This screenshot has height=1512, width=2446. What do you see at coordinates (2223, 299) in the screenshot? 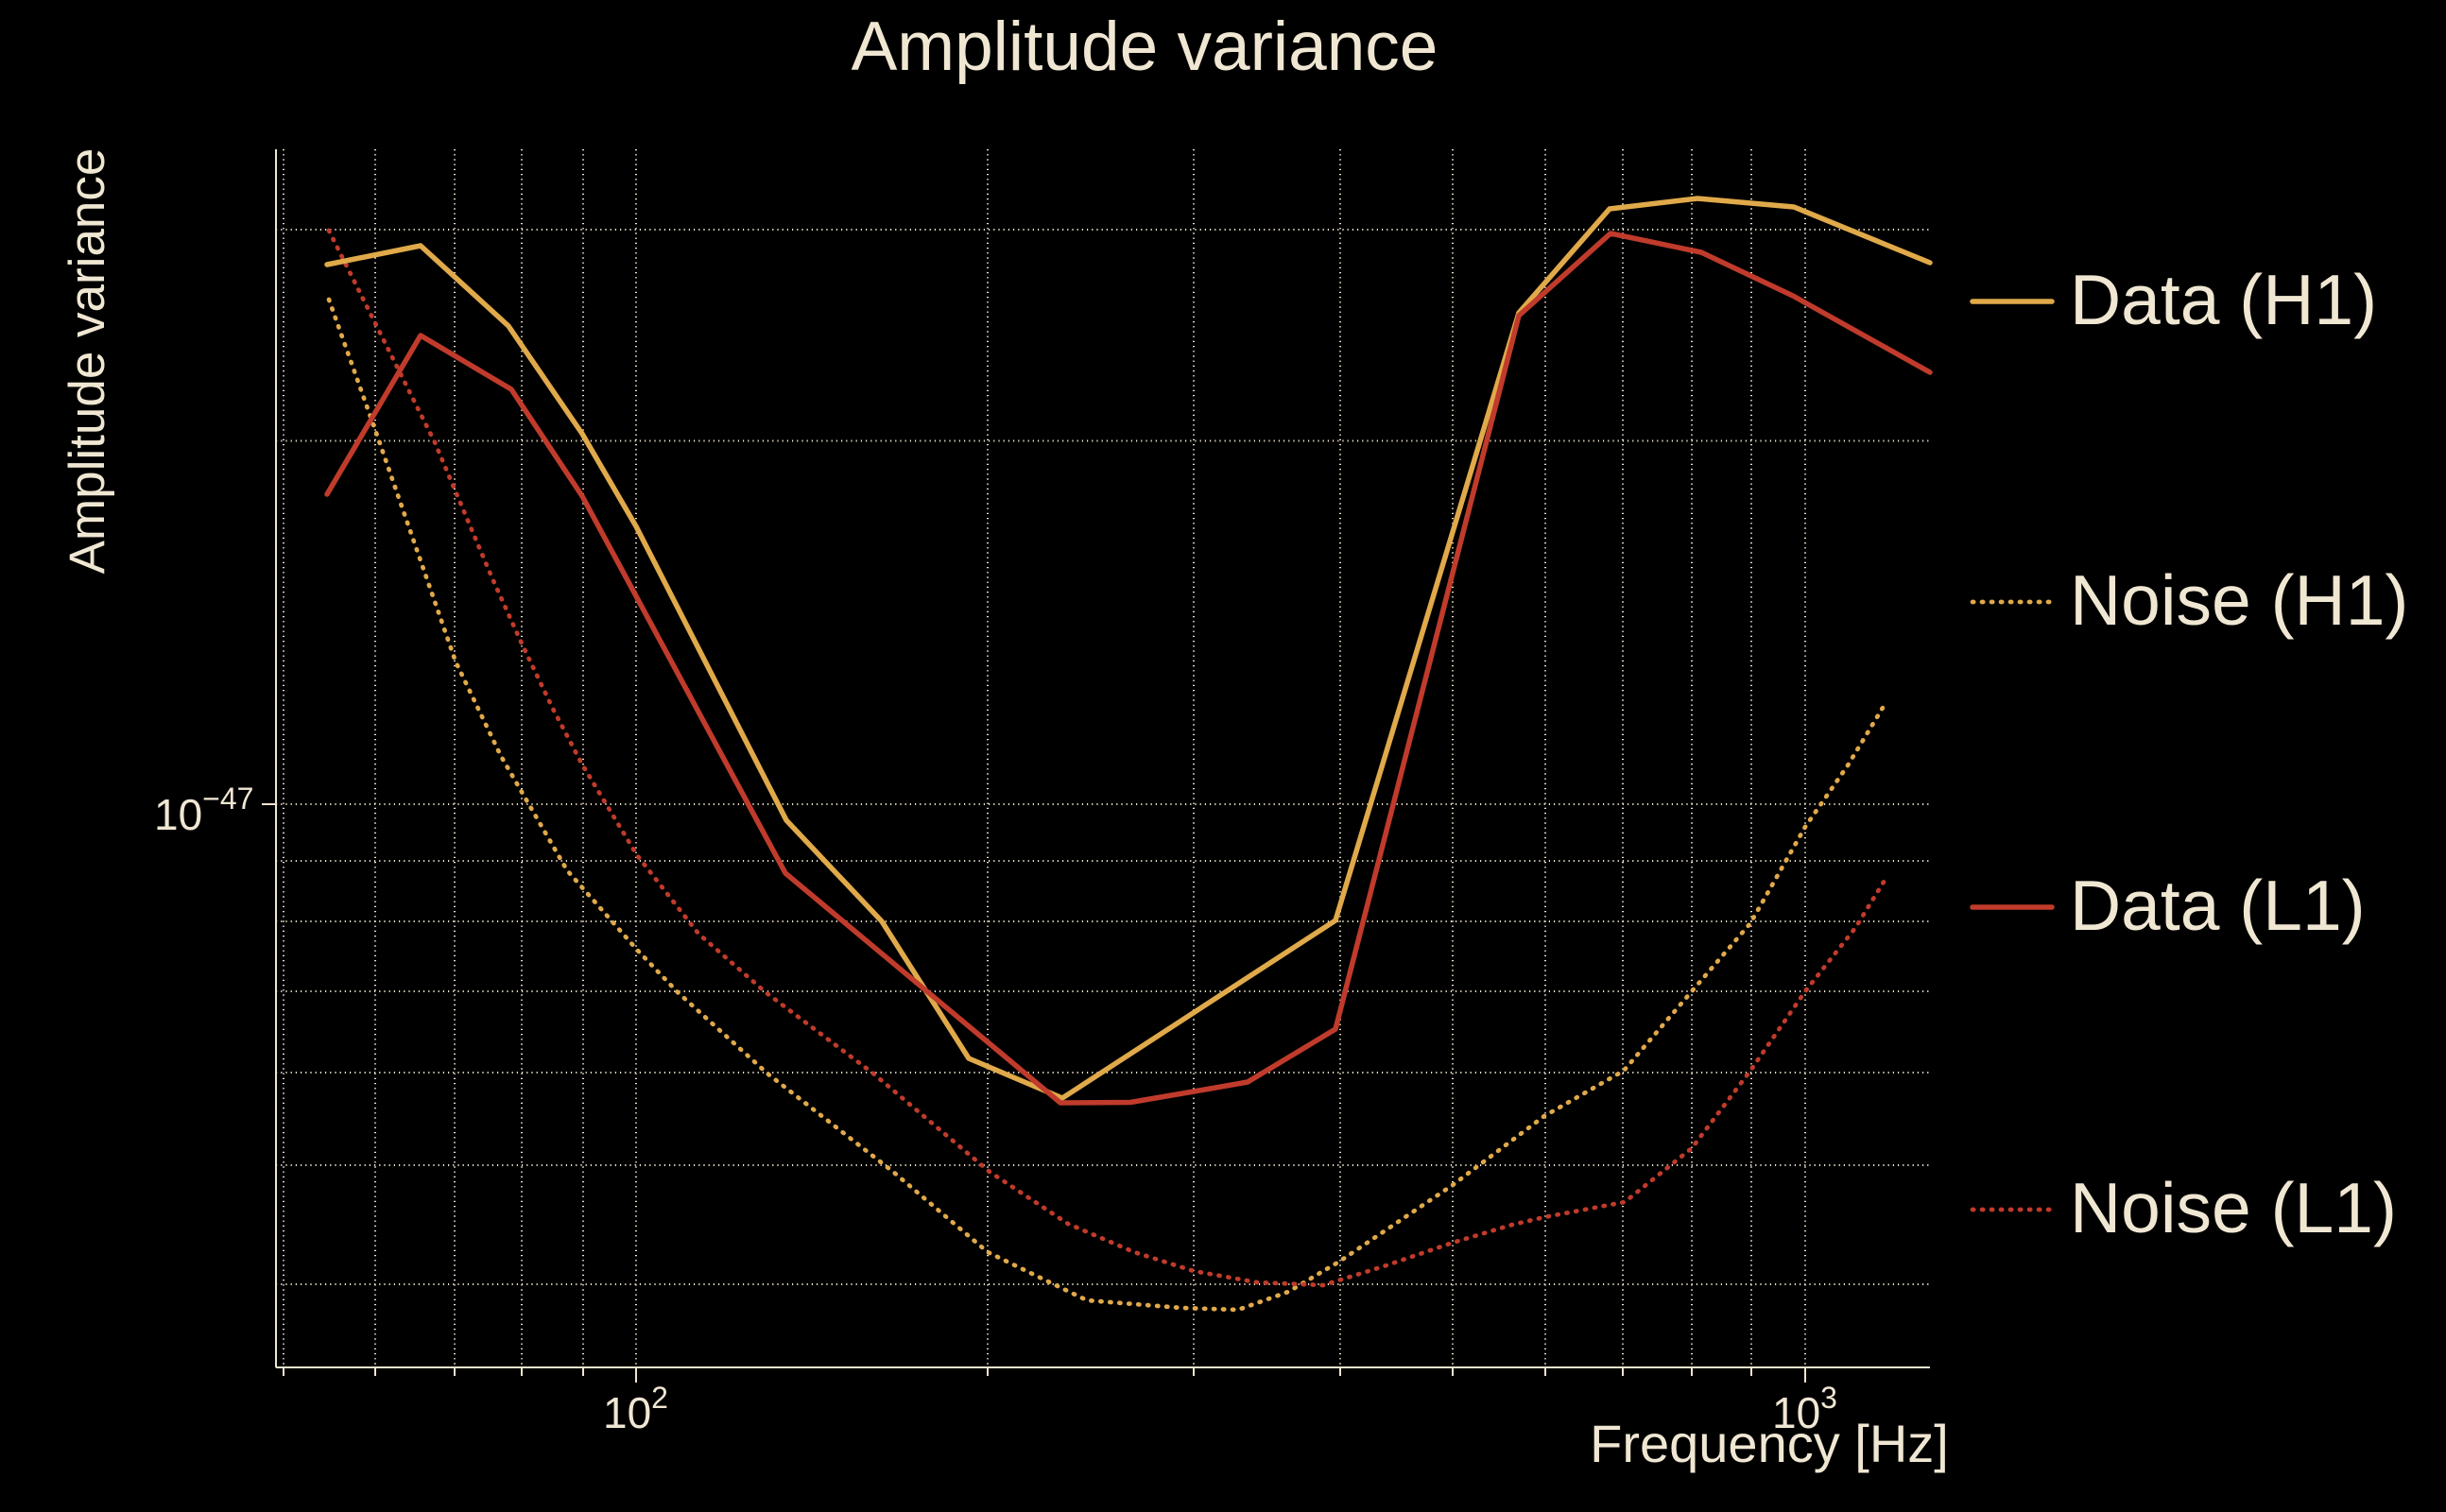
I see `svg-text: Data (H1)` at bounding box center [2223, 299].